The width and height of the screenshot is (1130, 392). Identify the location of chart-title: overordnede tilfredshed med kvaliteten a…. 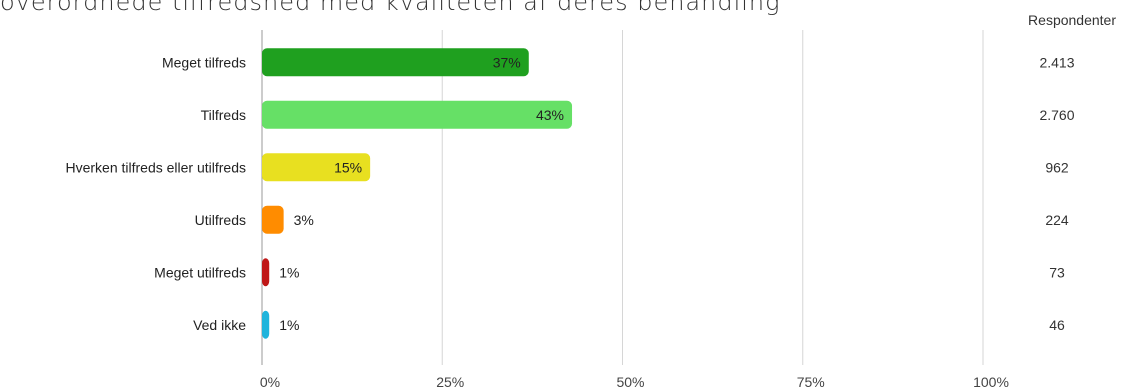
(390, 8).